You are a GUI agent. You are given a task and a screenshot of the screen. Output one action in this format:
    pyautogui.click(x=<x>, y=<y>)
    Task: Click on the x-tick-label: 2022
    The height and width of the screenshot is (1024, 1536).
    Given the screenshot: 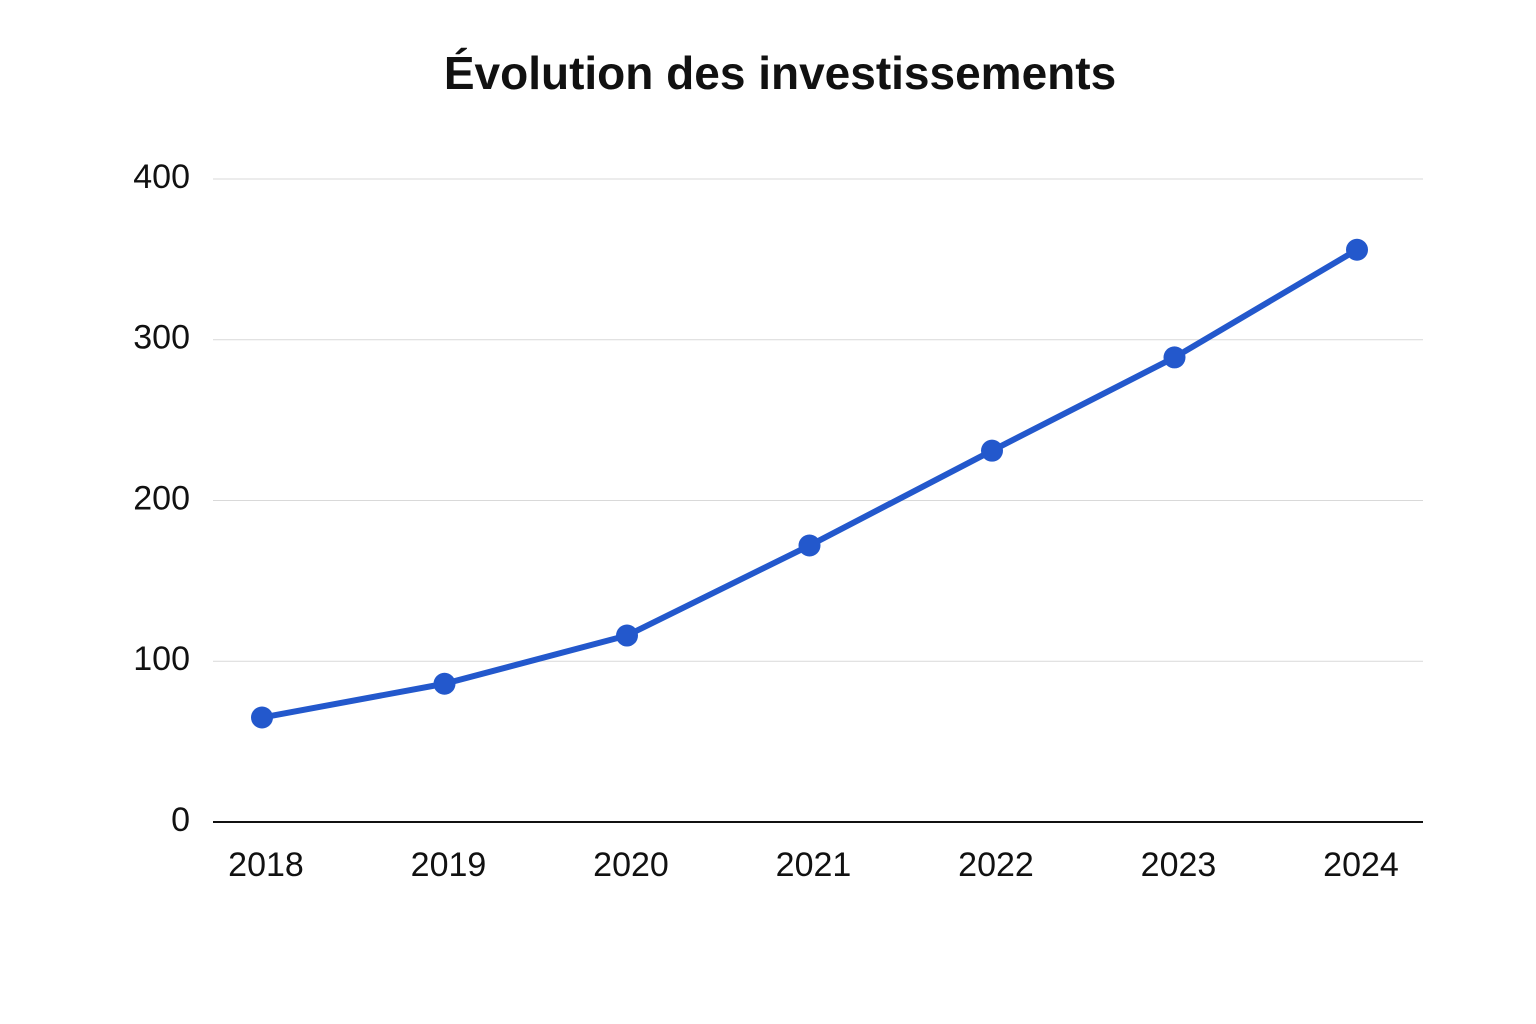 What is the action you would take?
    pyautogui.click(x=996, y=865)
    